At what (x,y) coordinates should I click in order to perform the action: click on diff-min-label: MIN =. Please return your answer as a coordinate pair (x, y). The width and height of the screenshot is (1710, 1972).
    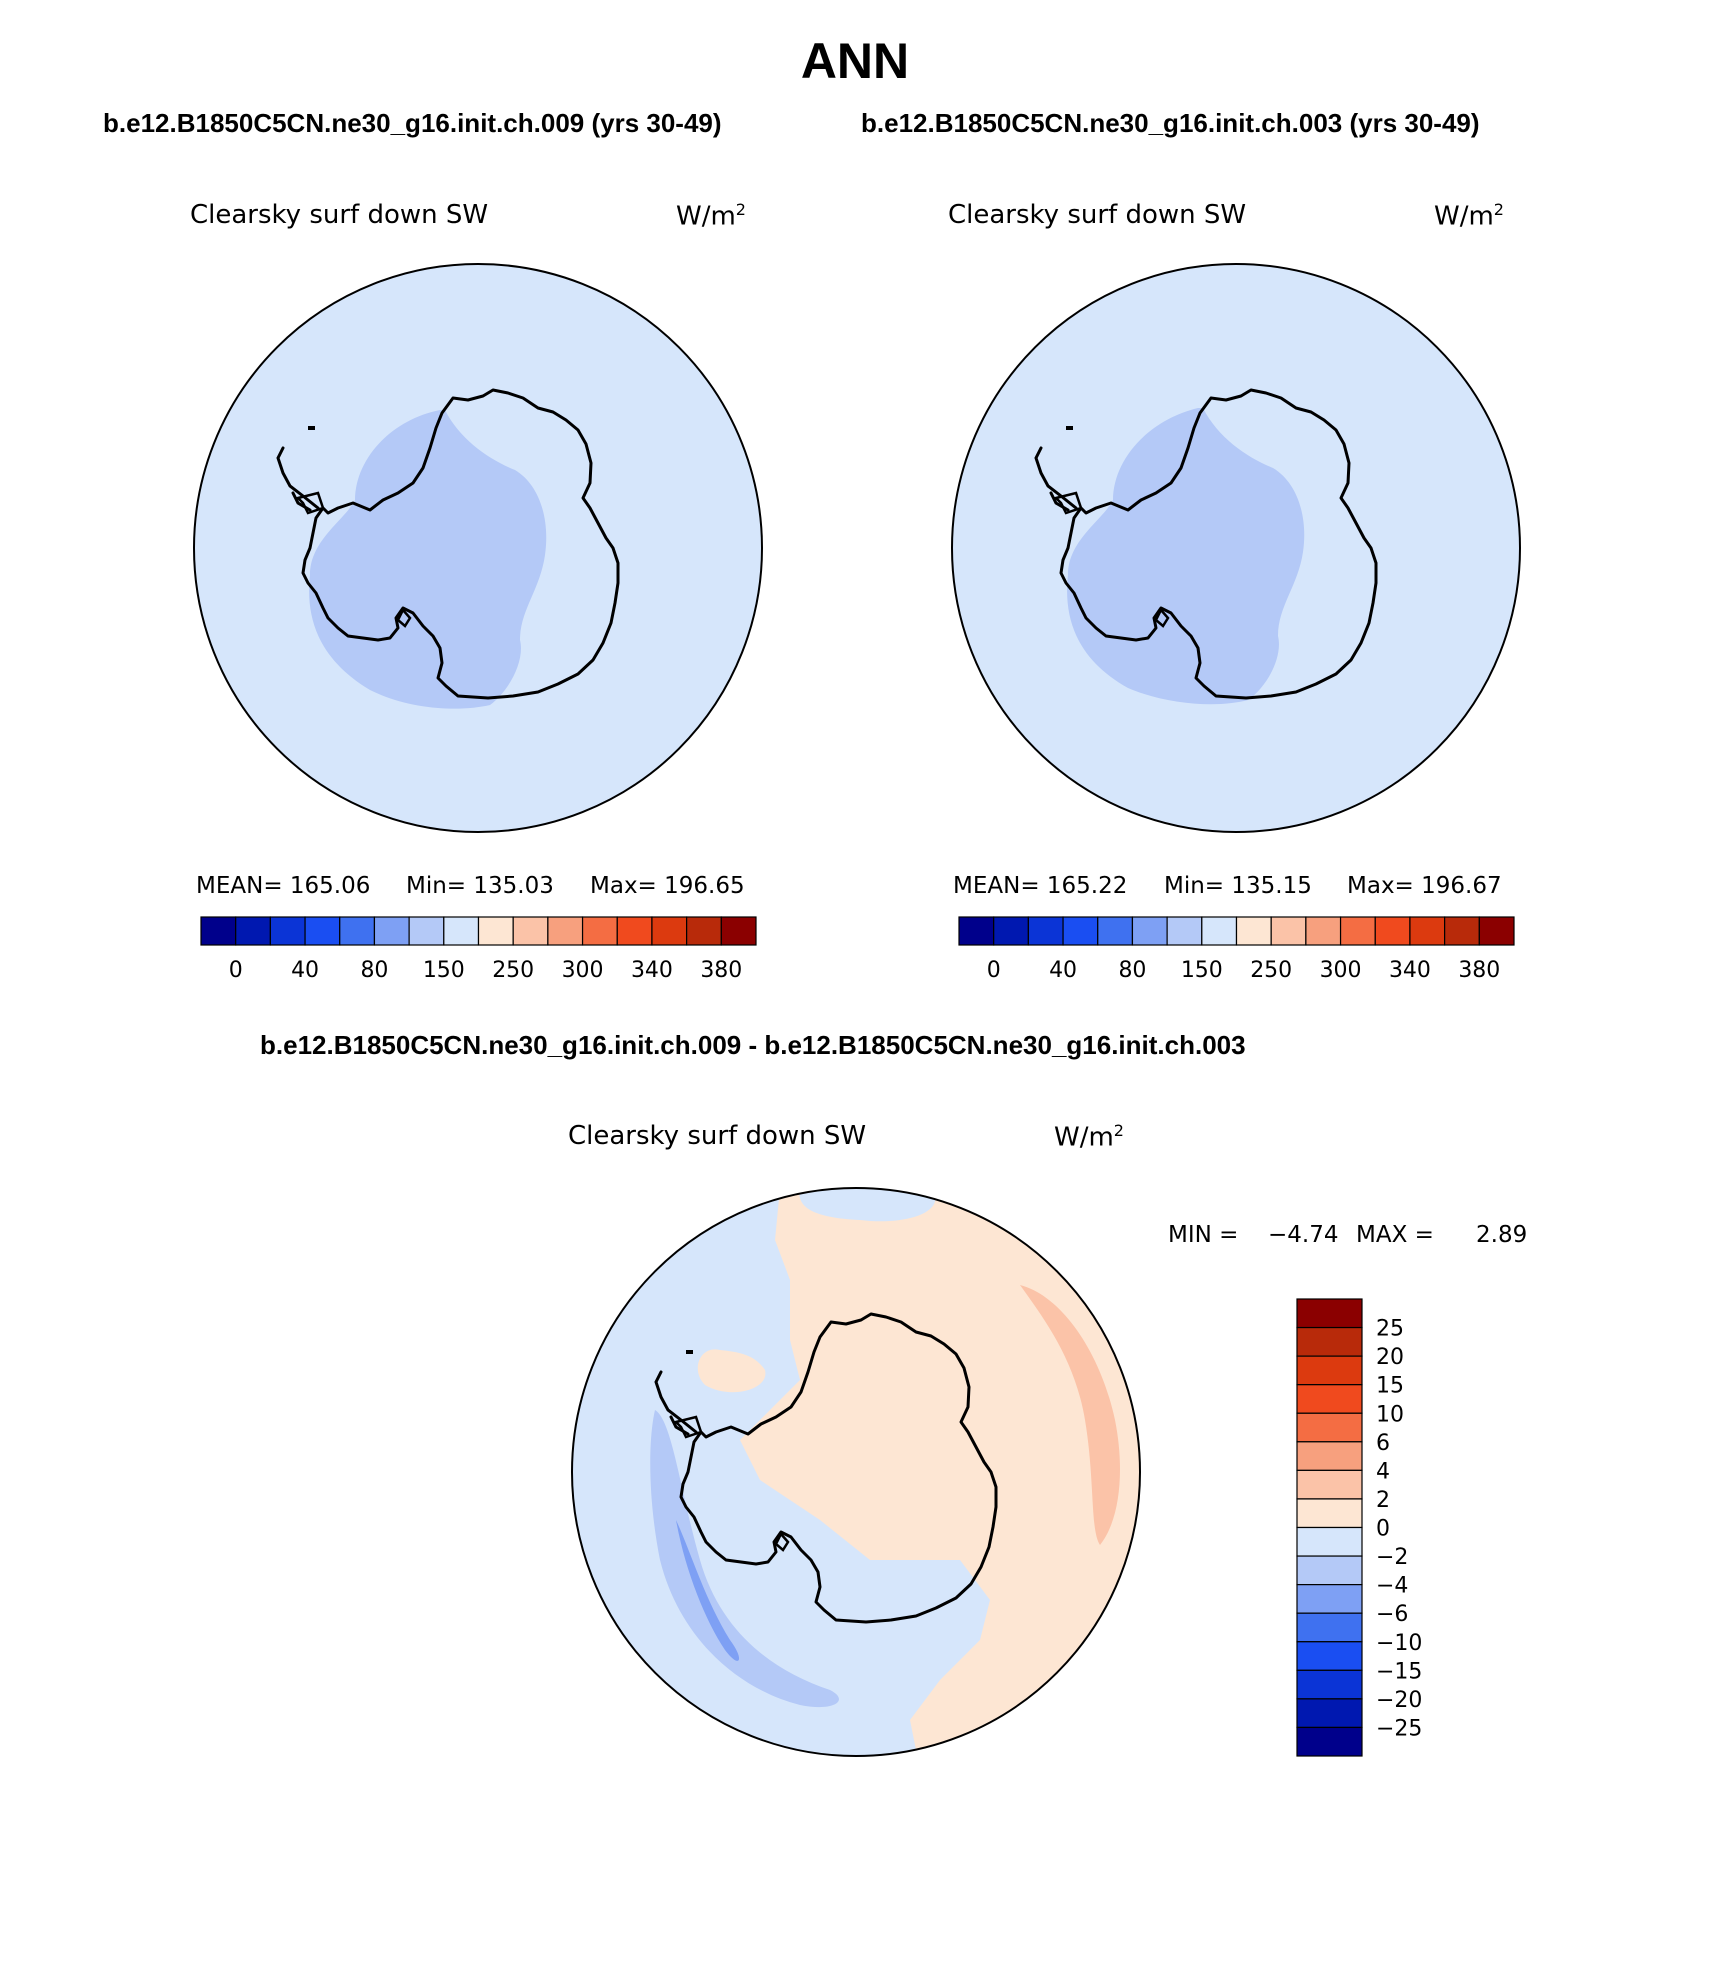
    Looking at the image, I should click on (1203, 1235).